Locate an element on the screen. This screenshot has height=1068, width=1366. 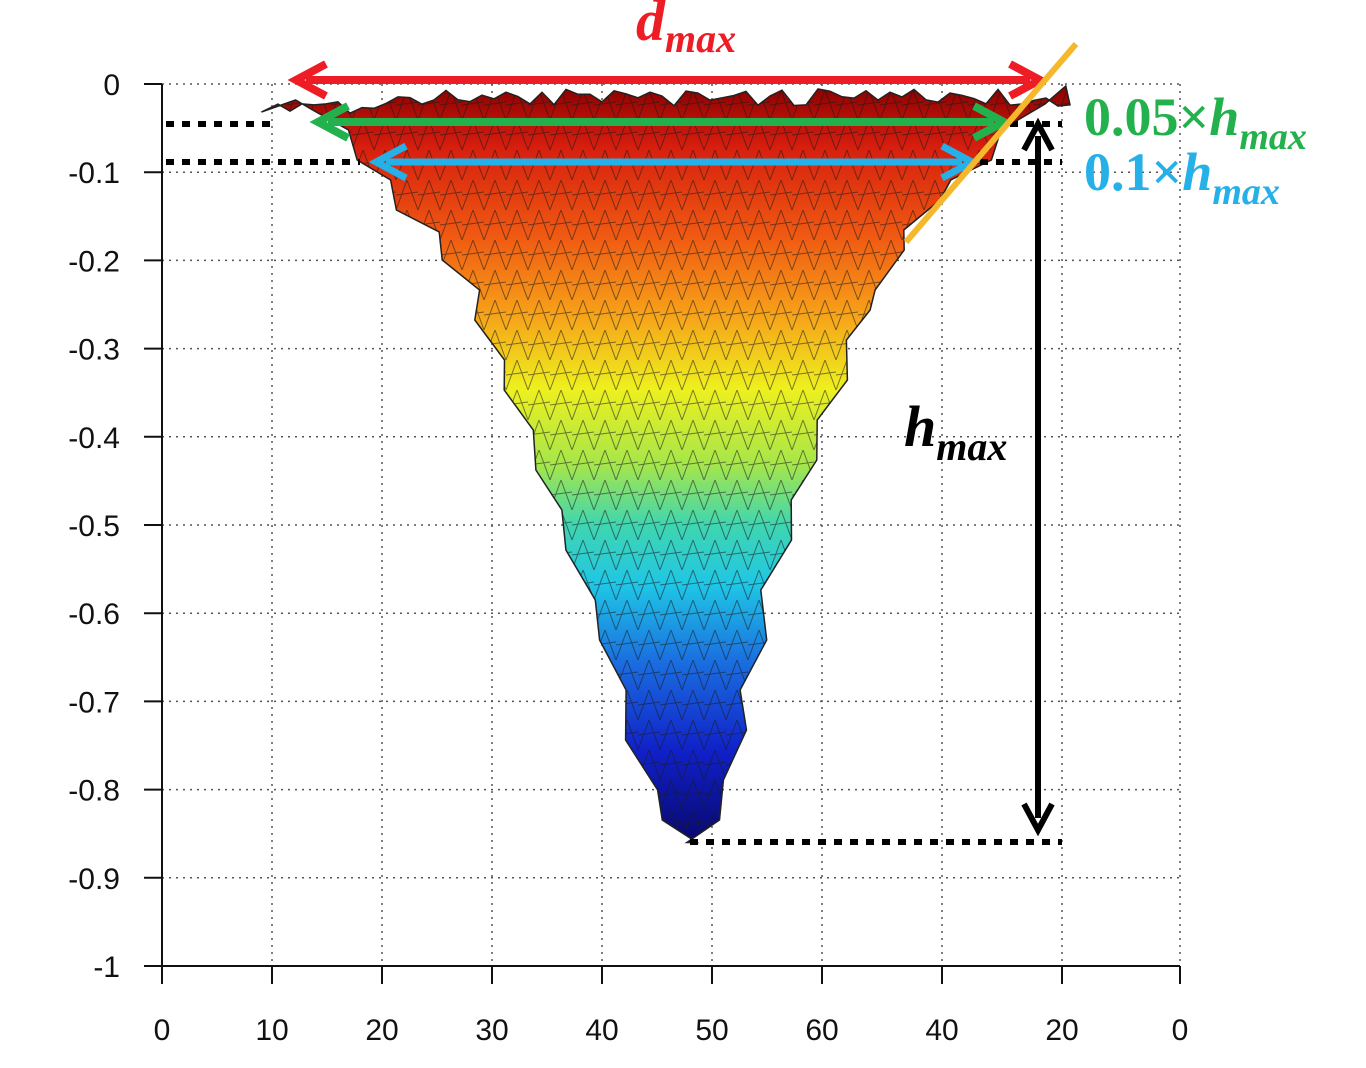
dmax-label: dmax is located at coordinates (686, 30).